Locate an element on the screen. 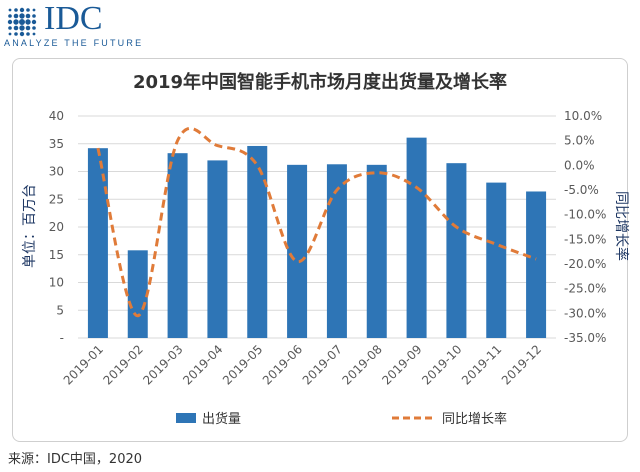 This screenshot has width=640, height=472. left-tick-label: 35 is located at coordinates (56, 144).